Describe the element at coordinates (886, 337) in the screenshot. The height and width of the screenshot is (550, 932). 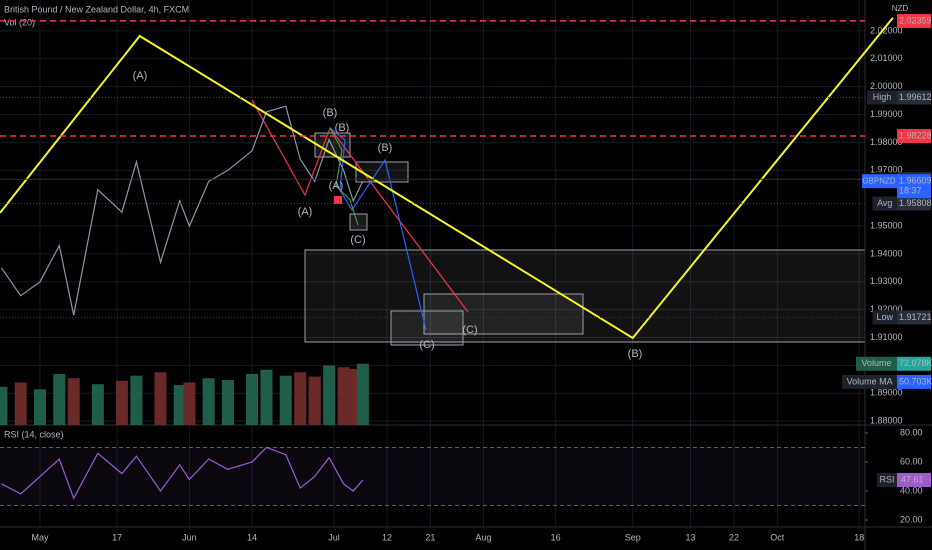
I see `y-tick-label: 1.91000` at that location.